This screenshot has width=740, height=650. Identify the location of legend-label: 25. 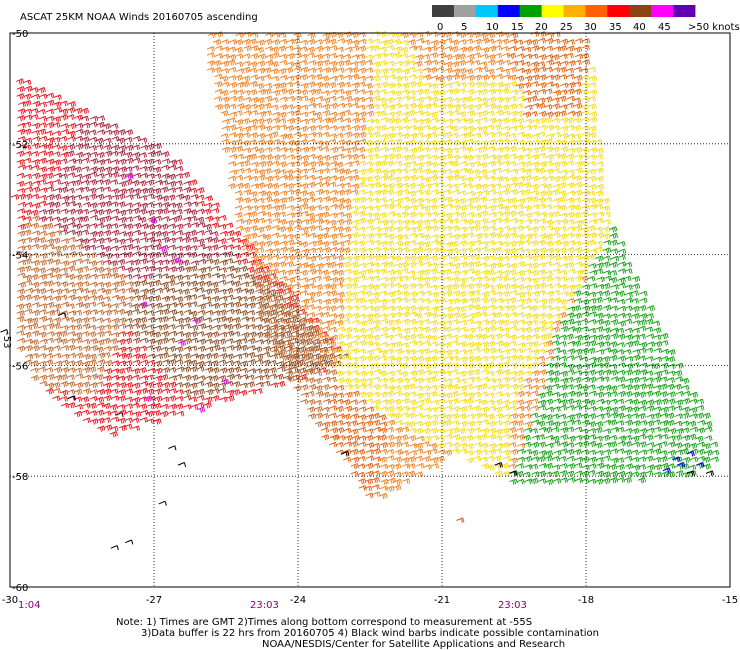
(566, 27).